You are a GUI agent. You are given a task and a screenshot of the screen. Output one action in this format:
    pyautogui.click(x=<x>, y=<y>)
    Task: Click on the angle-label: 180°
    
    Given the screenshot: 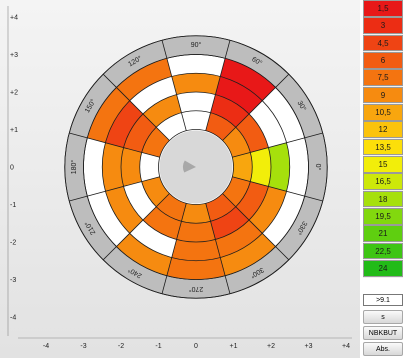 What is the action you would take?
    pyautogui.click(x=74, y=167)
    